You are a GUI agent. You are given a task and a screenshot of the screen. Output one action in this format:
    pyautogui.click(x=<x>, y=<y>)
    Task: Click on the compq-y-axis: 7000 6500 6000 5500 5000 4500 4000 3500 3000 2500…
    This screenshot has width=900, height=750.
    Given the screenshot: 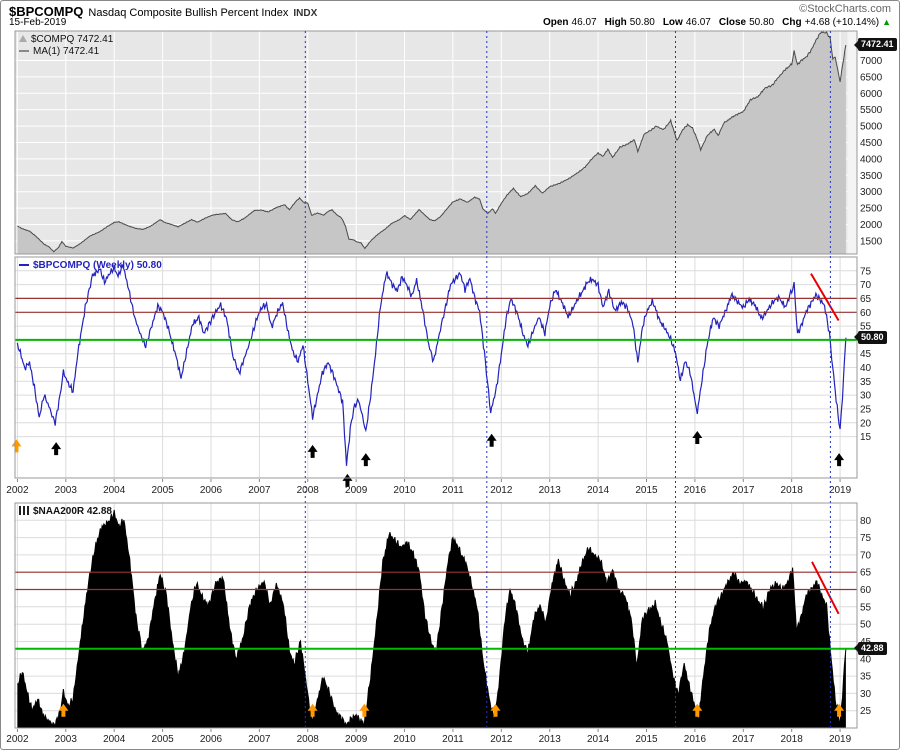 What is the action you would take?
    pyautogui.click(x=871, y=151)
    